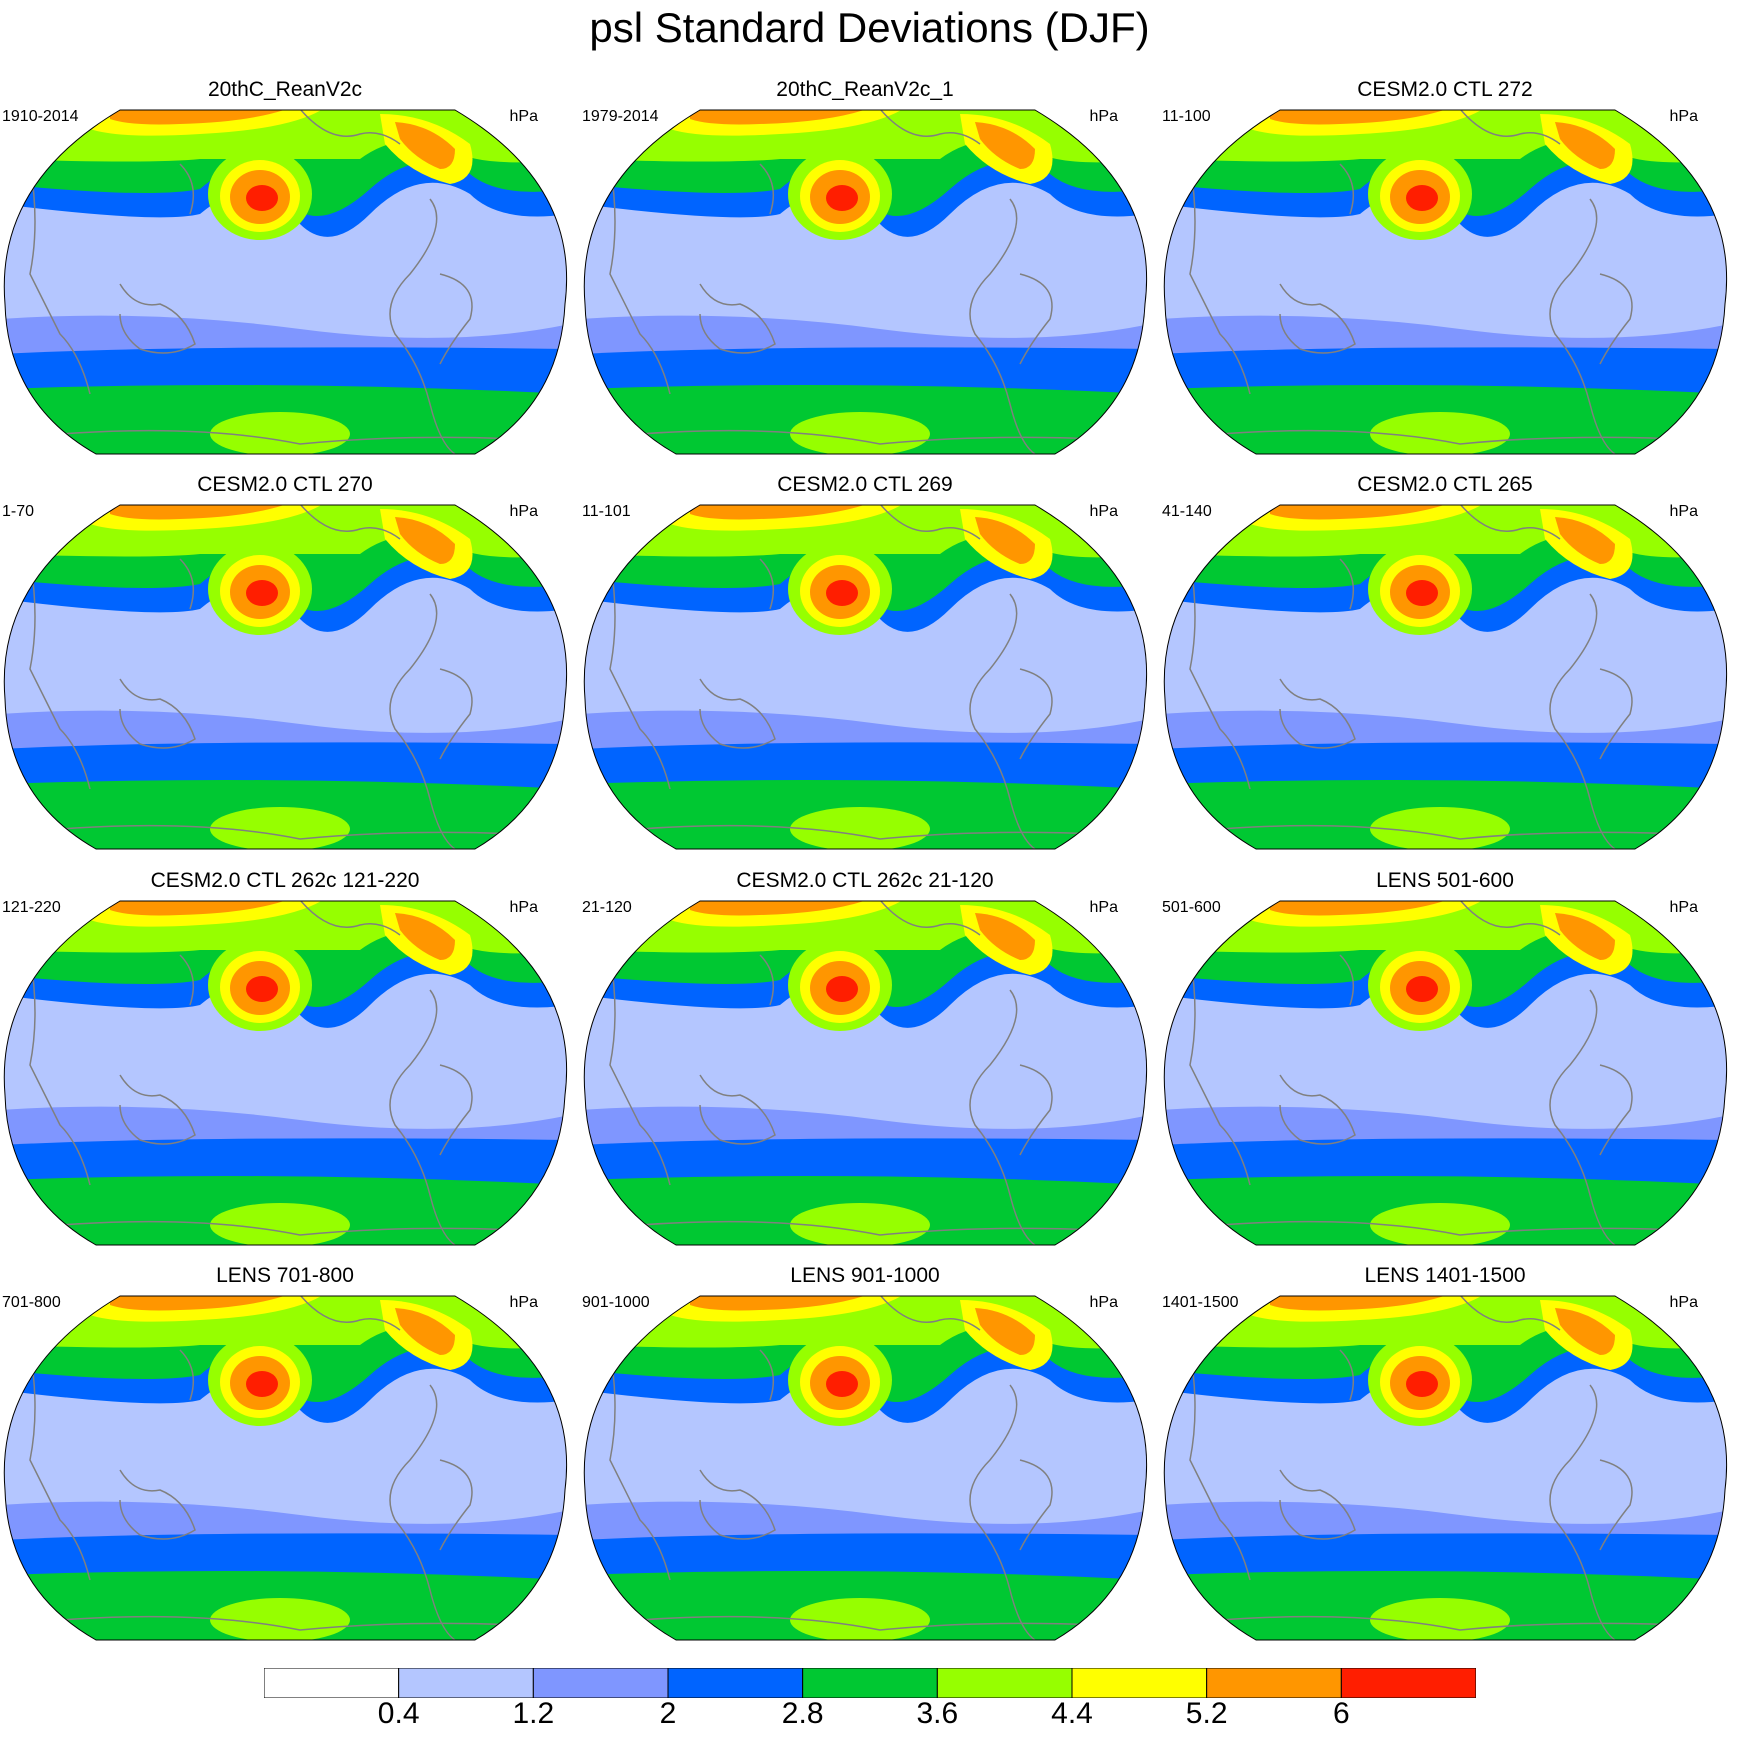 Image resolution: width=1739 pixels, height=1738 pixels. What do you see at coordinates (1445, 484) in the screenshot?
I see `panel-title: CESM2.0 CTL 265` at bounding box center [1445, 484].